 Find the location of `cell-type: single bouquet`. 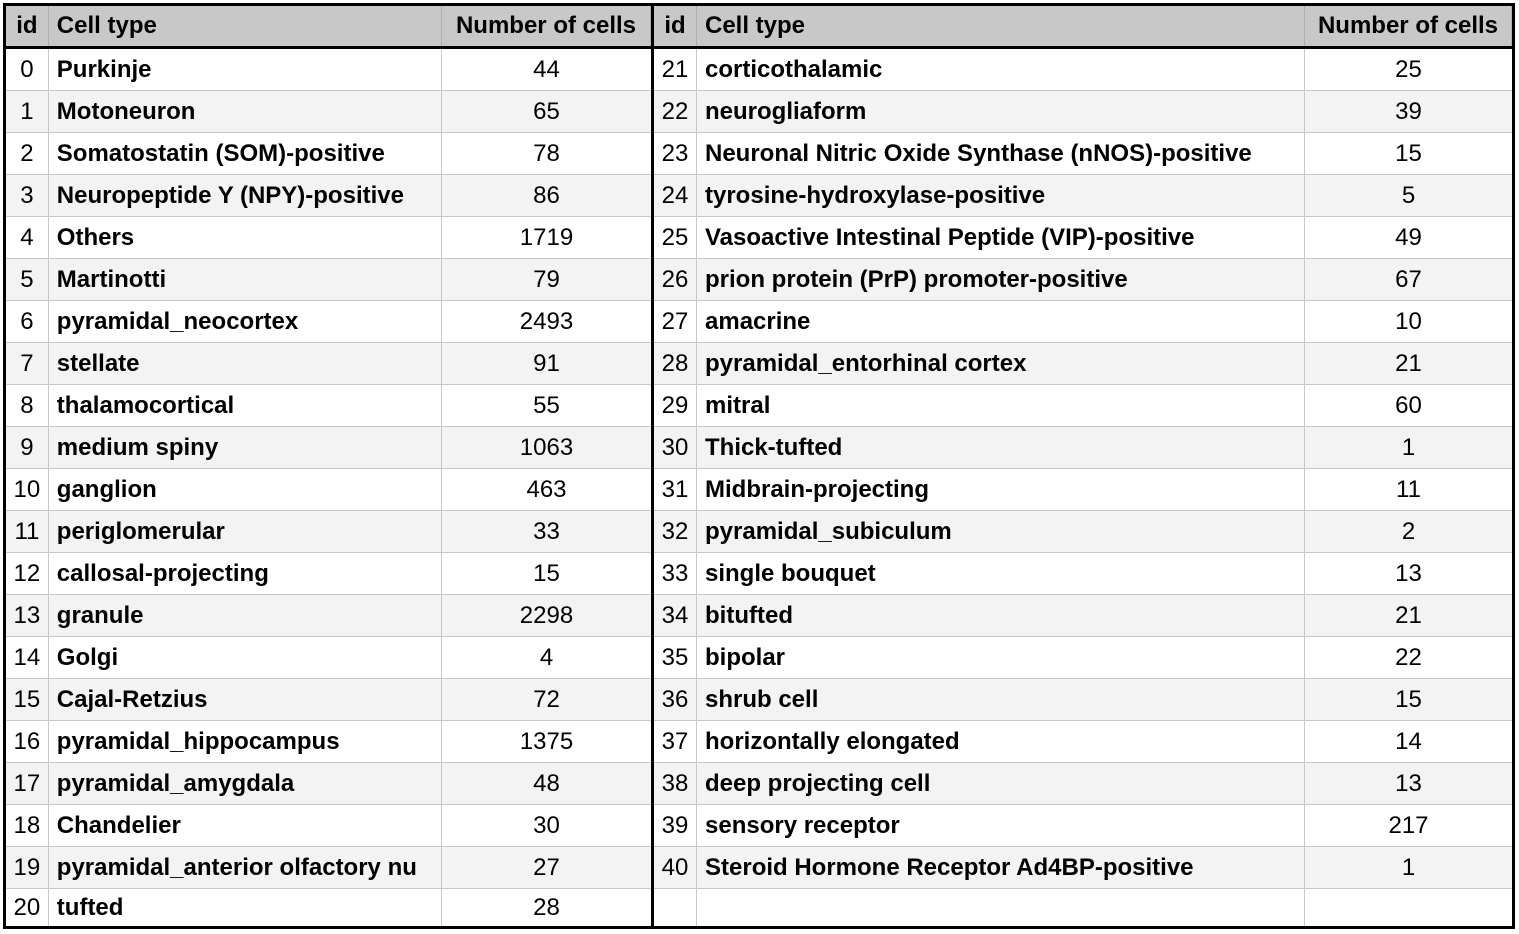

cell-type: single bouquet is located at coordinates (1001, 573).